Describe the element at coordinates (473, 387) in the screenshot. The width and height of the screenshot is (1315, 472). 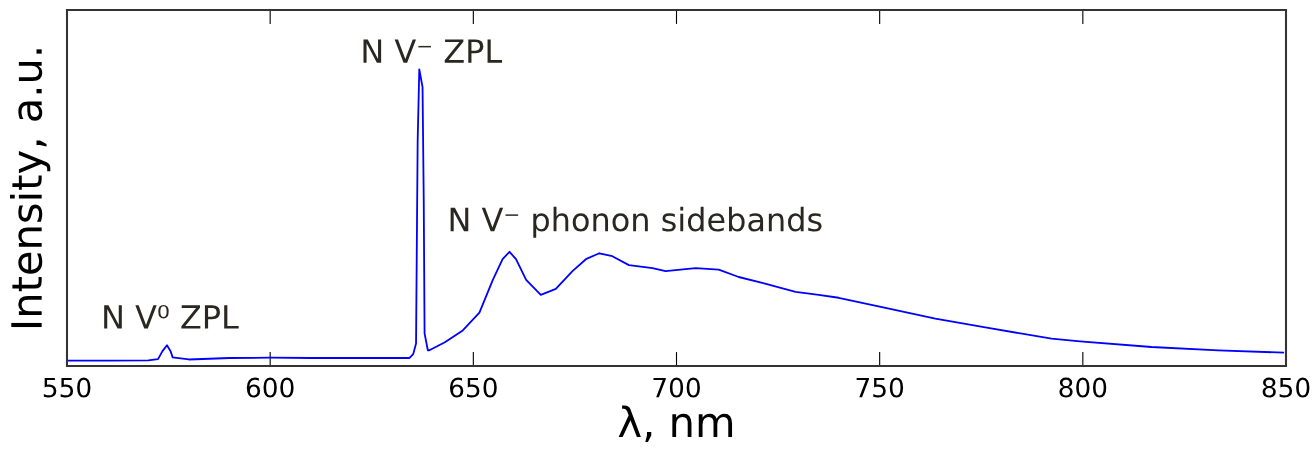
I see `x-tick-label: 650` at that location.